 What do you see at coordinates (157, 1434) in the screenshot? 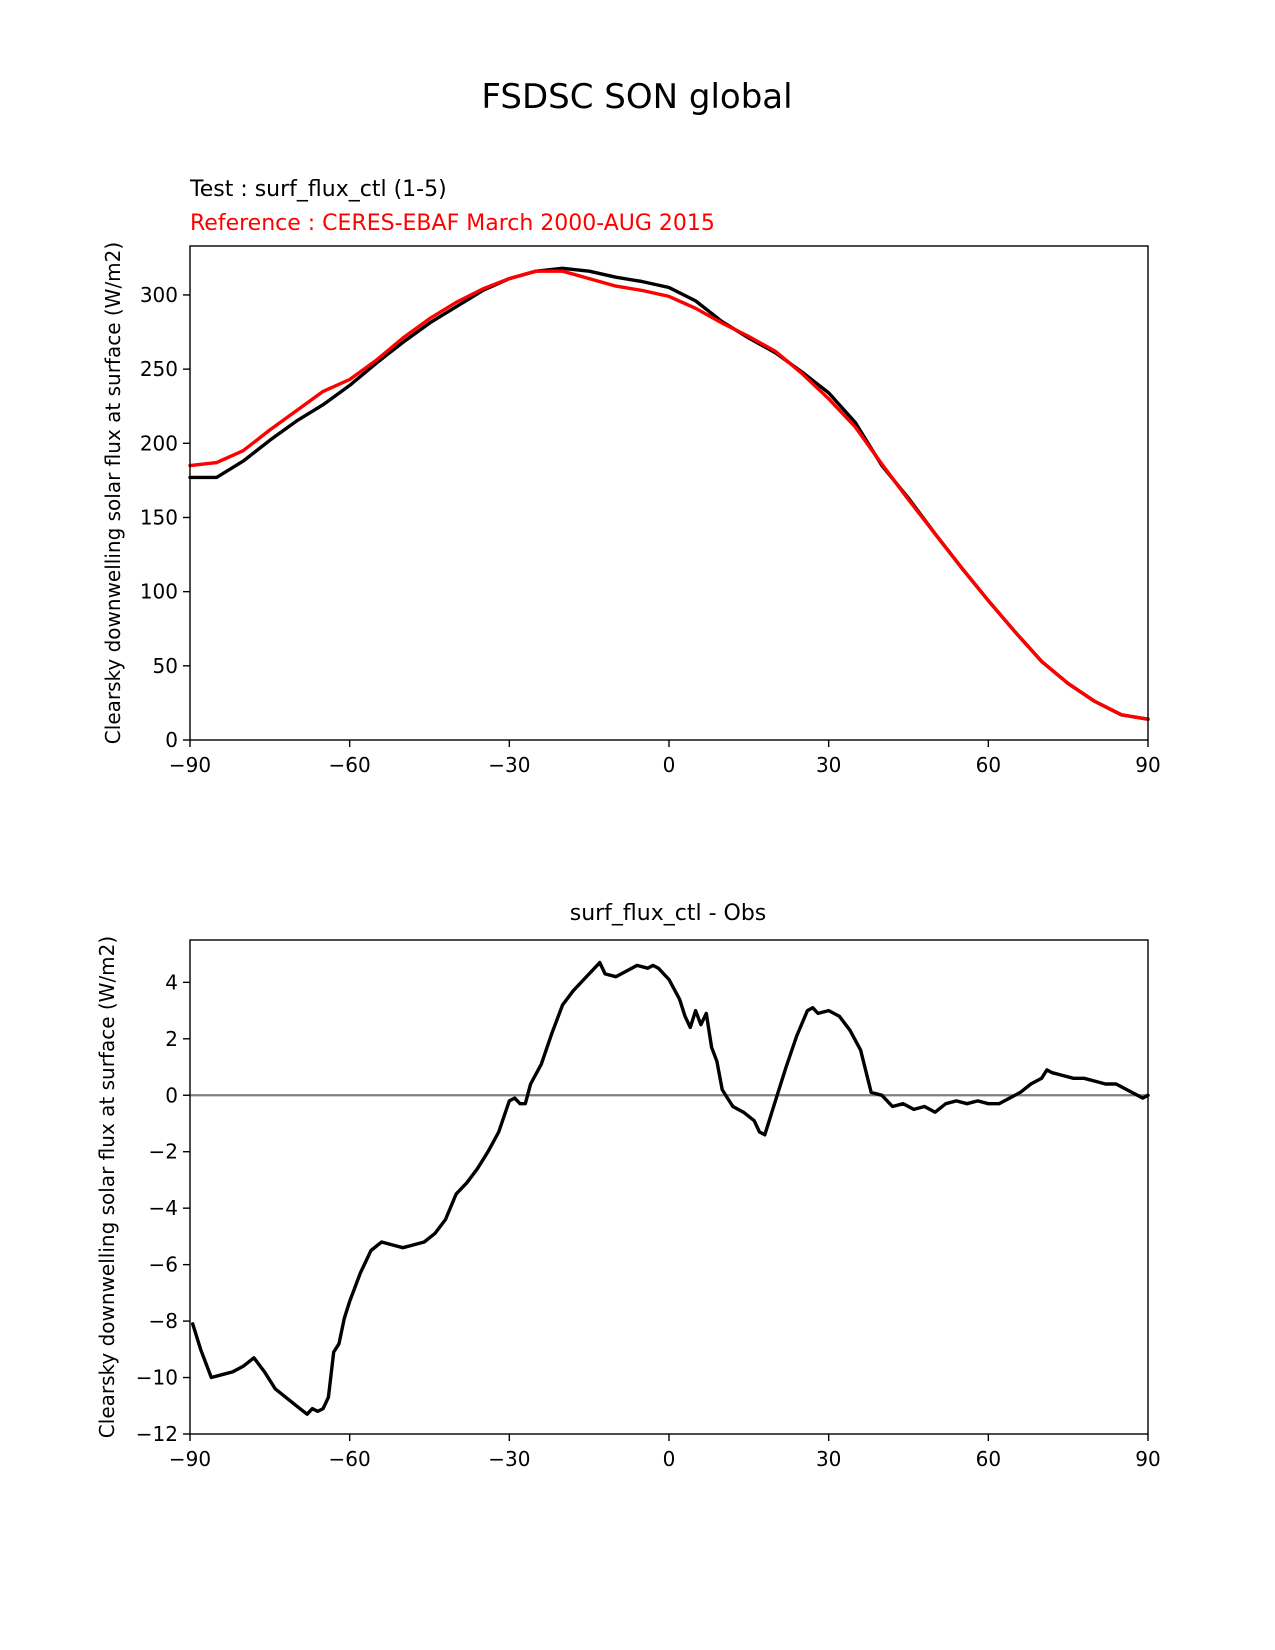
I see `y-tick-label: −12` at bounding box center [157, 1434].